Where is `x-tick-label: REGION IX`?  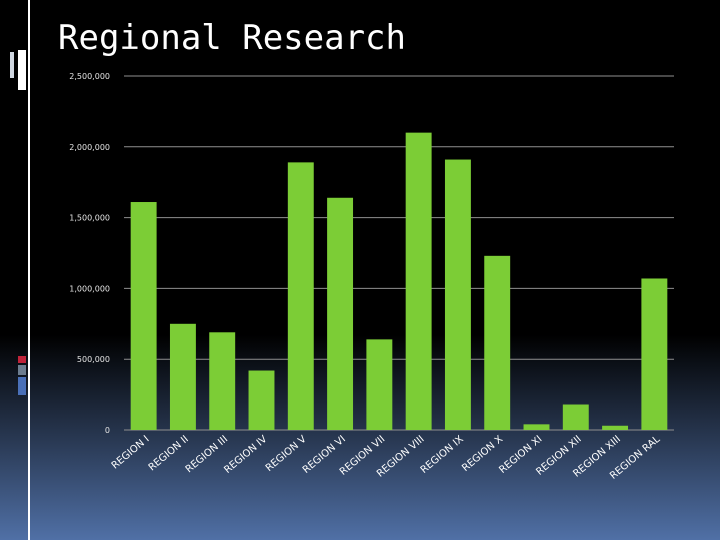 x-tick-label: REGION IX is located at coordinates (442, 455).